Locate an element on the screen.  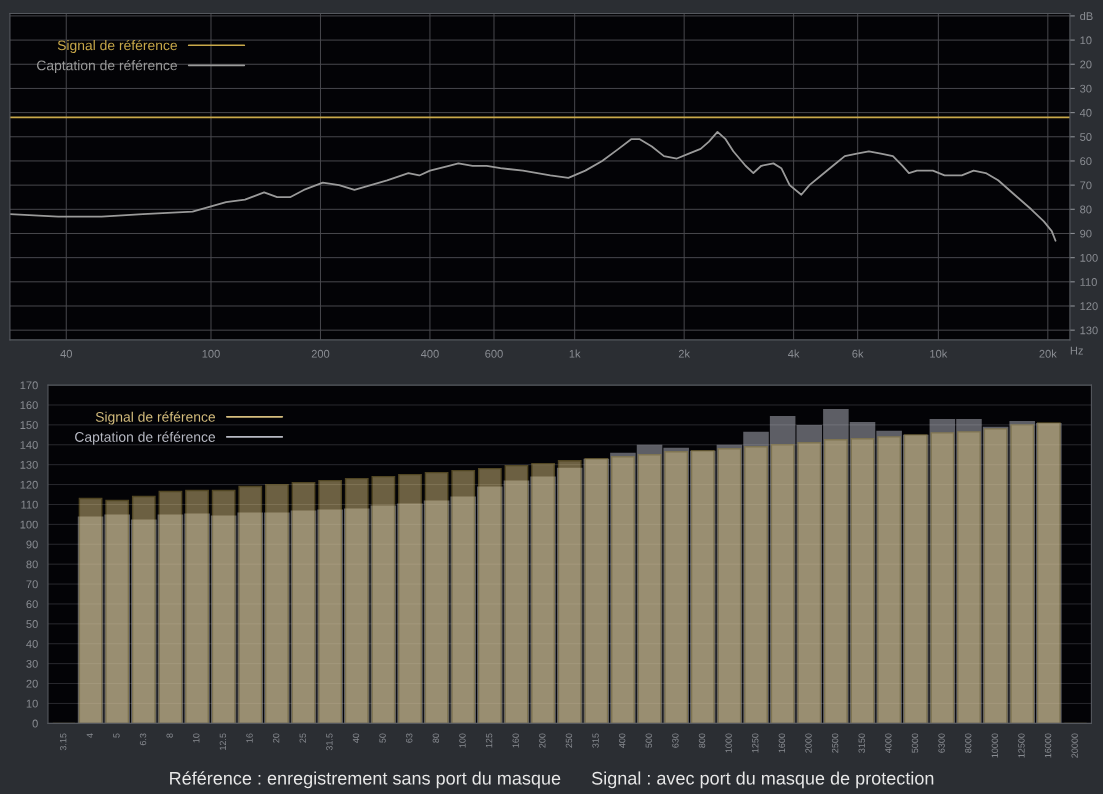
x-tick-label: 3.15 is located at coordinates (63, 742).